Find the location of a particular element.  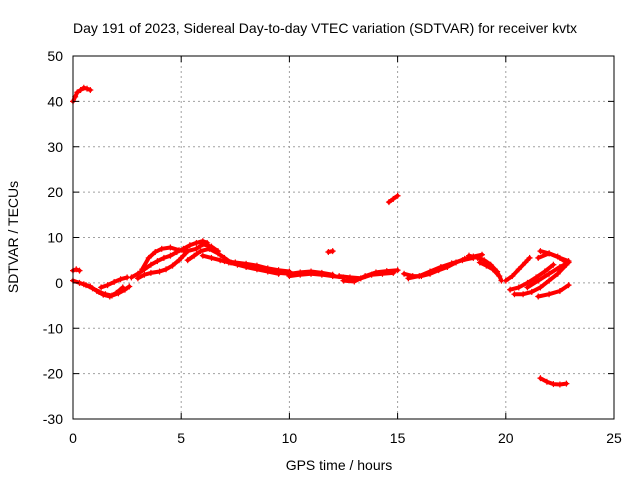

x-tick-label: 15 is located at coordinates (398, 438).